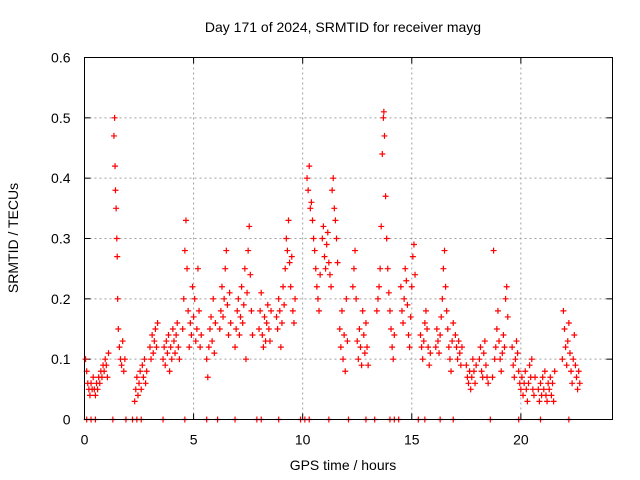 The height and width of the screenshot is (480, 640). I want to click on x-axis-label: GPS time / hours, so click(343, 465).